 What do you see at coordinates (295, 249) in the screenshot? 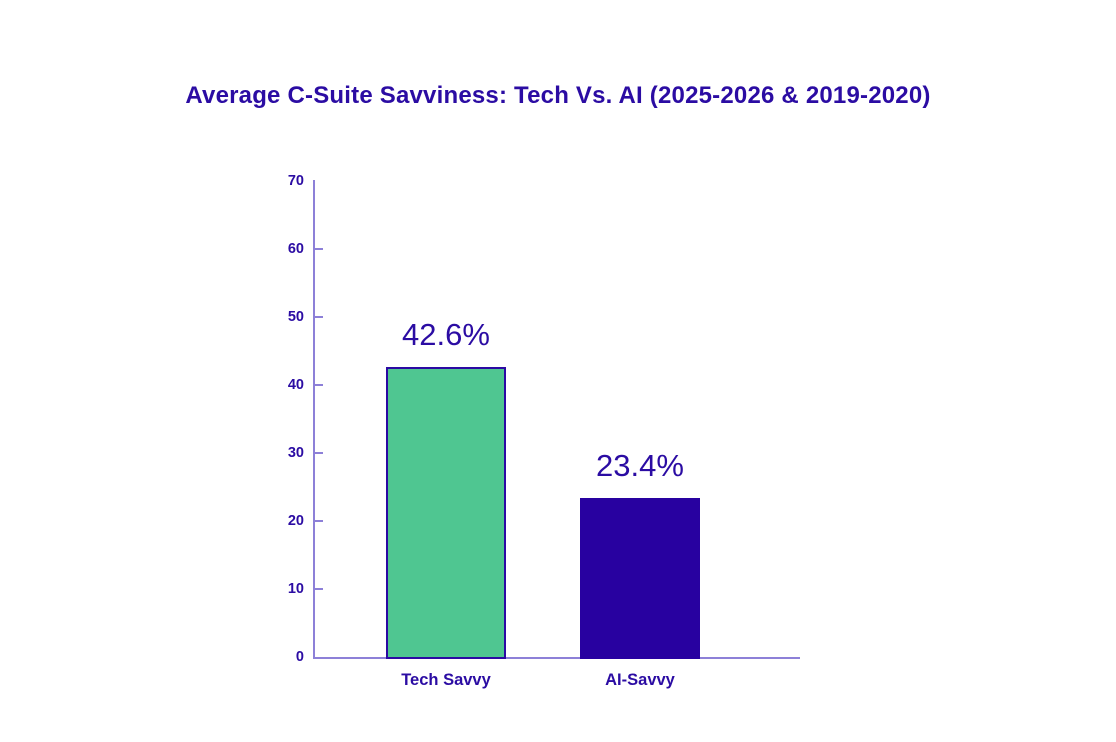
I see `y-axis-tick-label-60: 60` at bounding box center [295, 249].